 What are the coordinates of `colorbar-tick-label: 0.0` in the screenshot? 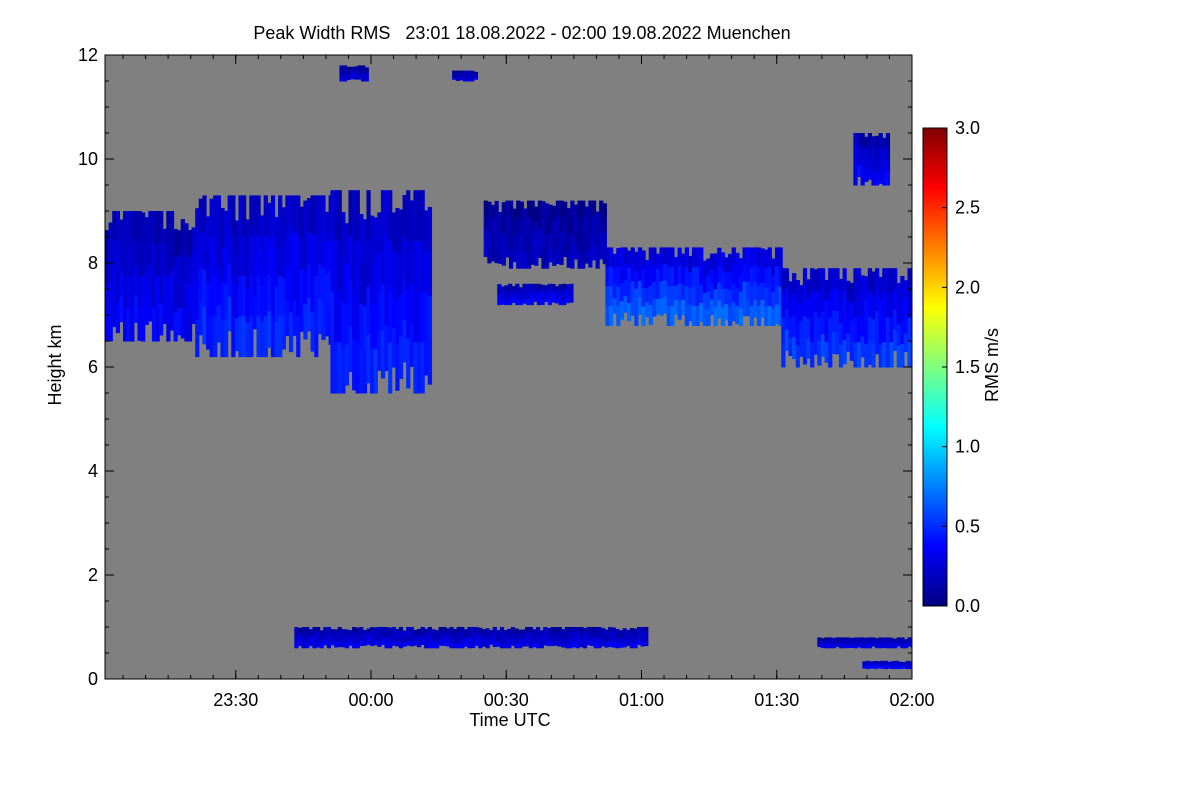 It's located at (967, 606).